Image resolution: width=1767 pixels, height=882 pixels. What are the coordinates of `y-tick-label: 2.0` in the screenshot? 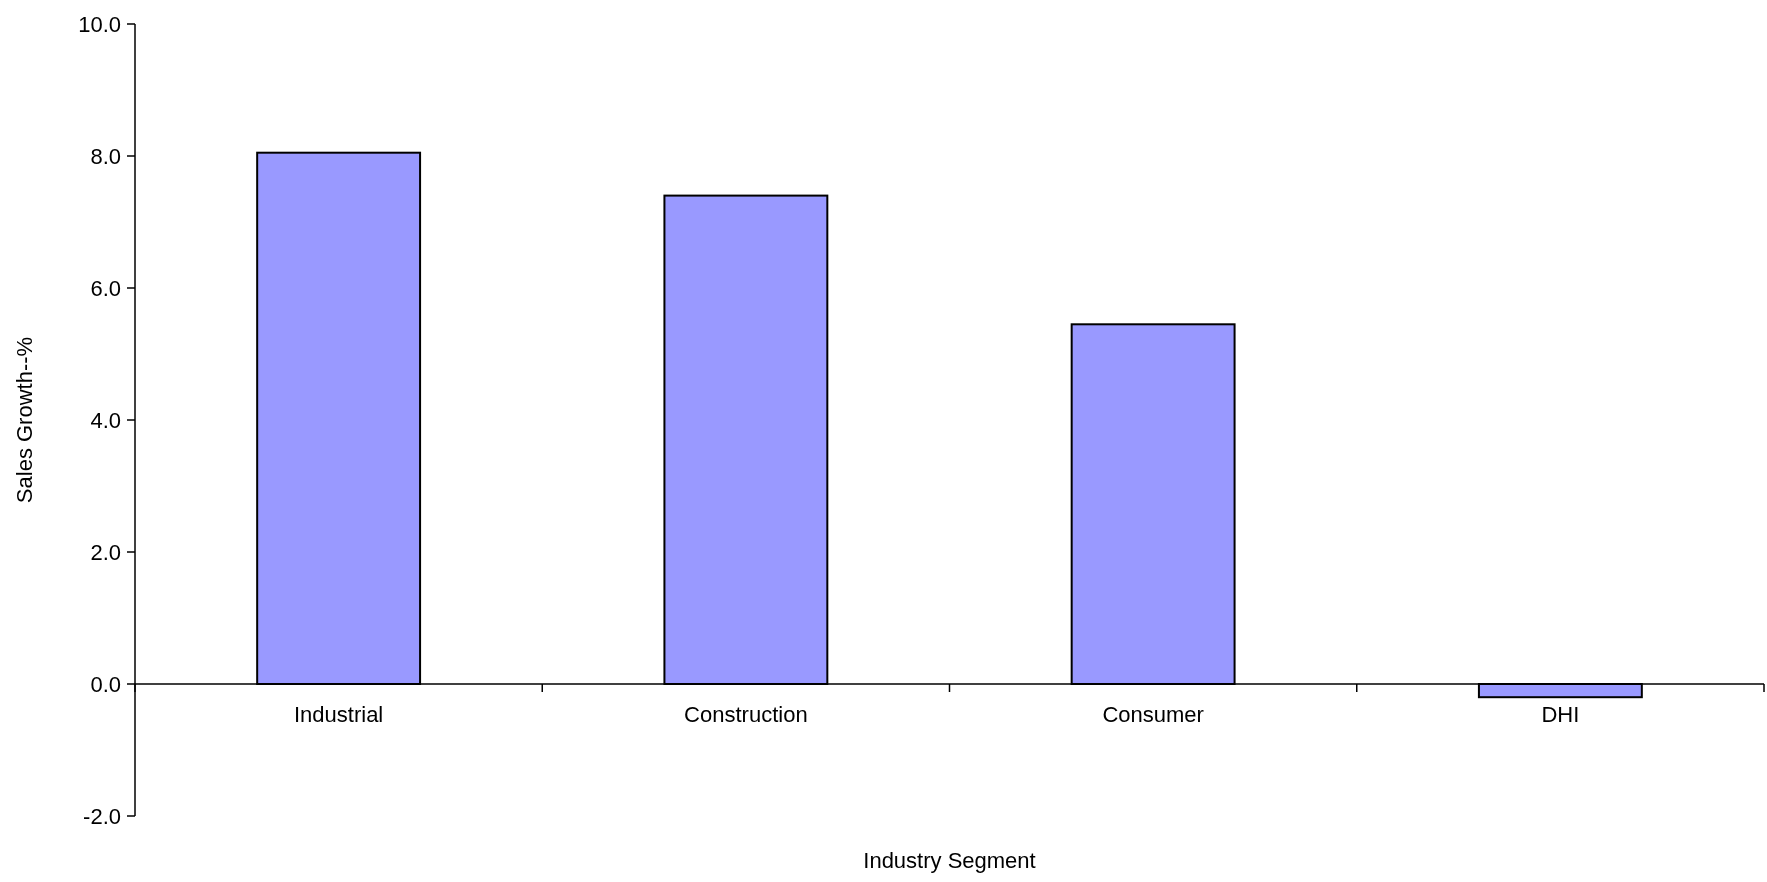 It's located at (105, 552).